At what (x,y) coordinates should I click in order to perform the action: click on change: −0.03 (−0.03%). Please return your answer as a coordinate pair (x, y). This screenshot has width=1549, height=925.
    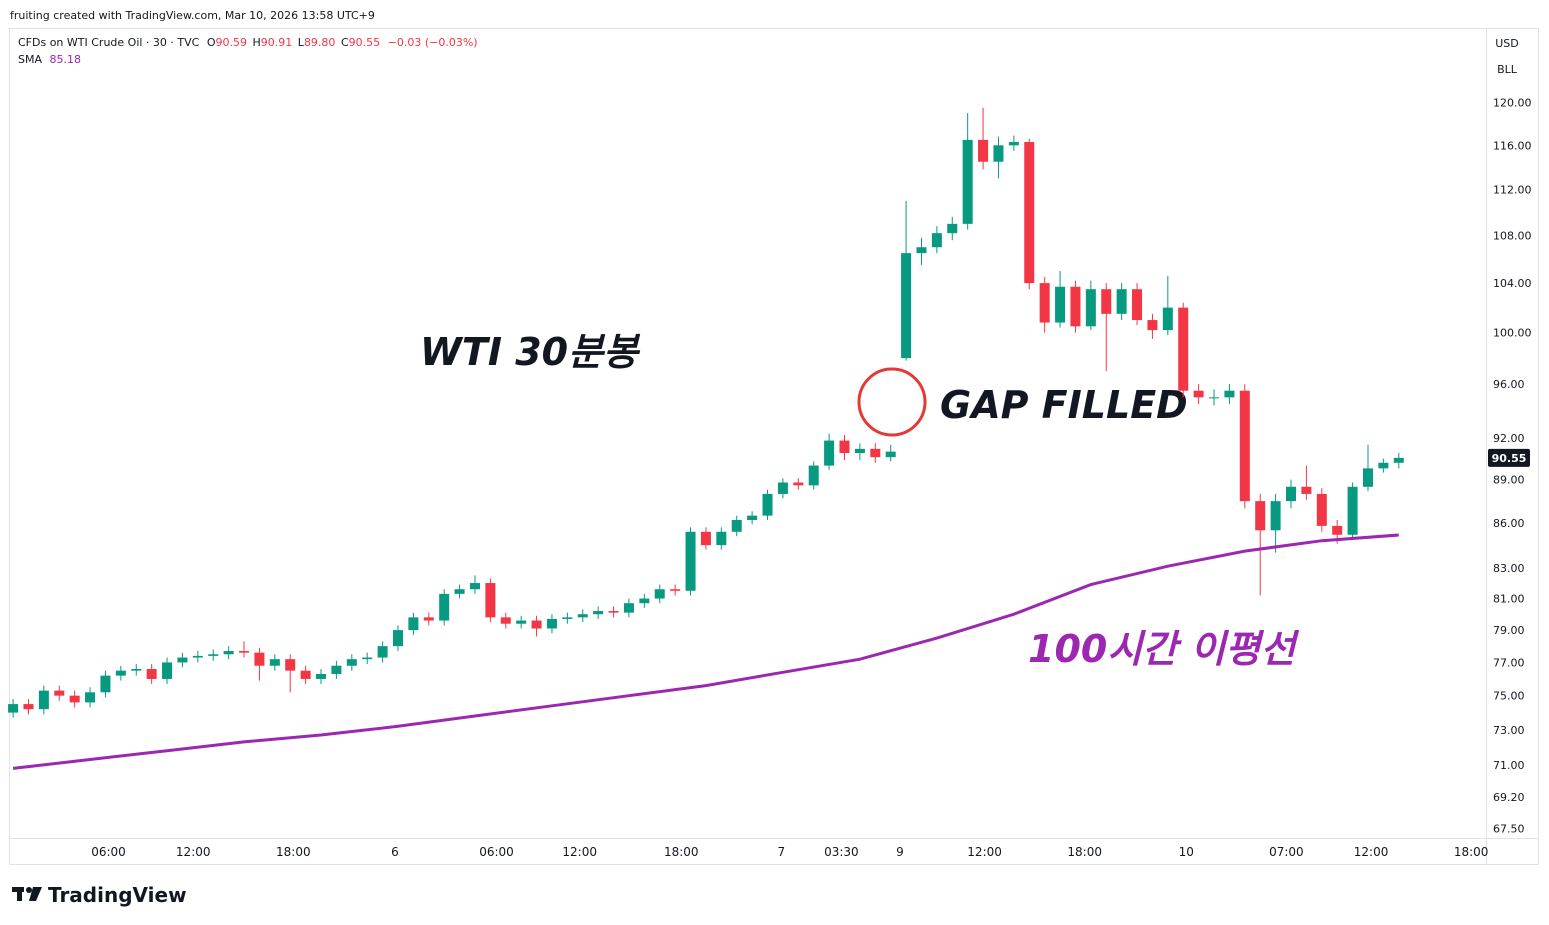
    Looking at the image, I should click on (433, 42).